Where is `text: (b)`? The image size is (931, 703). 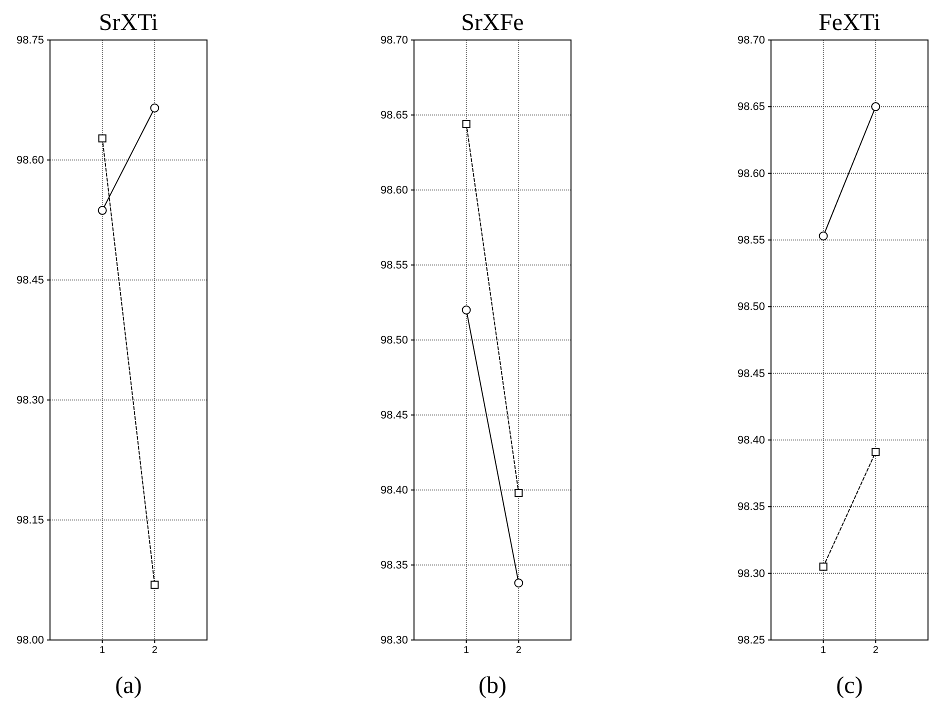
text: (b) is located at coordinates (492, 686).